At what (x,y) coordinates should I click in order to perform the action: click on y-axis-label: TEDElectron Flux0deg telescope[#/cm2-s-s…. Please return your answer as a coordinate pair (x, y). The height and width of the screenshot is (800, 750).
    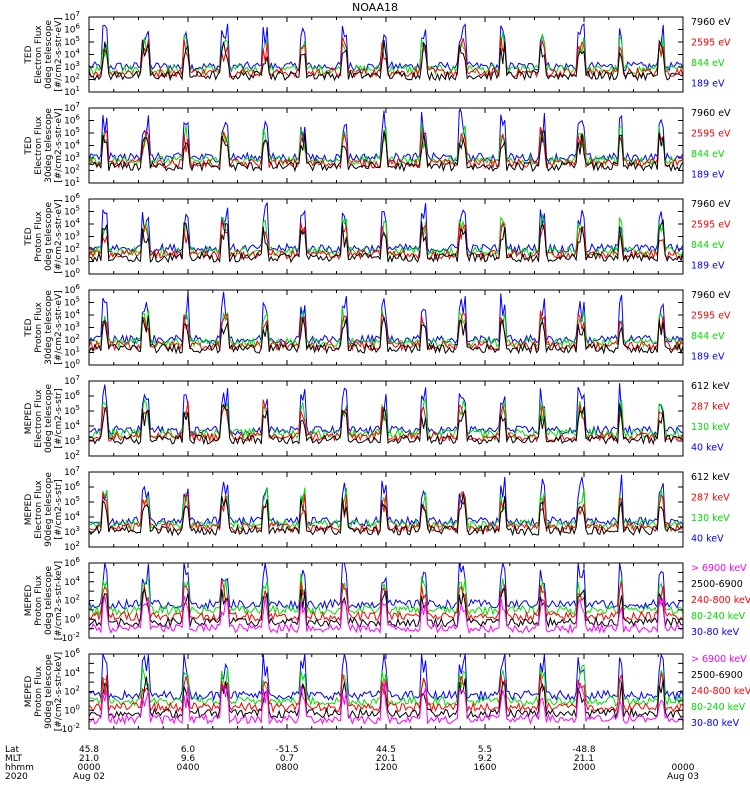
    Looking at the image, I should click on (44, 54).